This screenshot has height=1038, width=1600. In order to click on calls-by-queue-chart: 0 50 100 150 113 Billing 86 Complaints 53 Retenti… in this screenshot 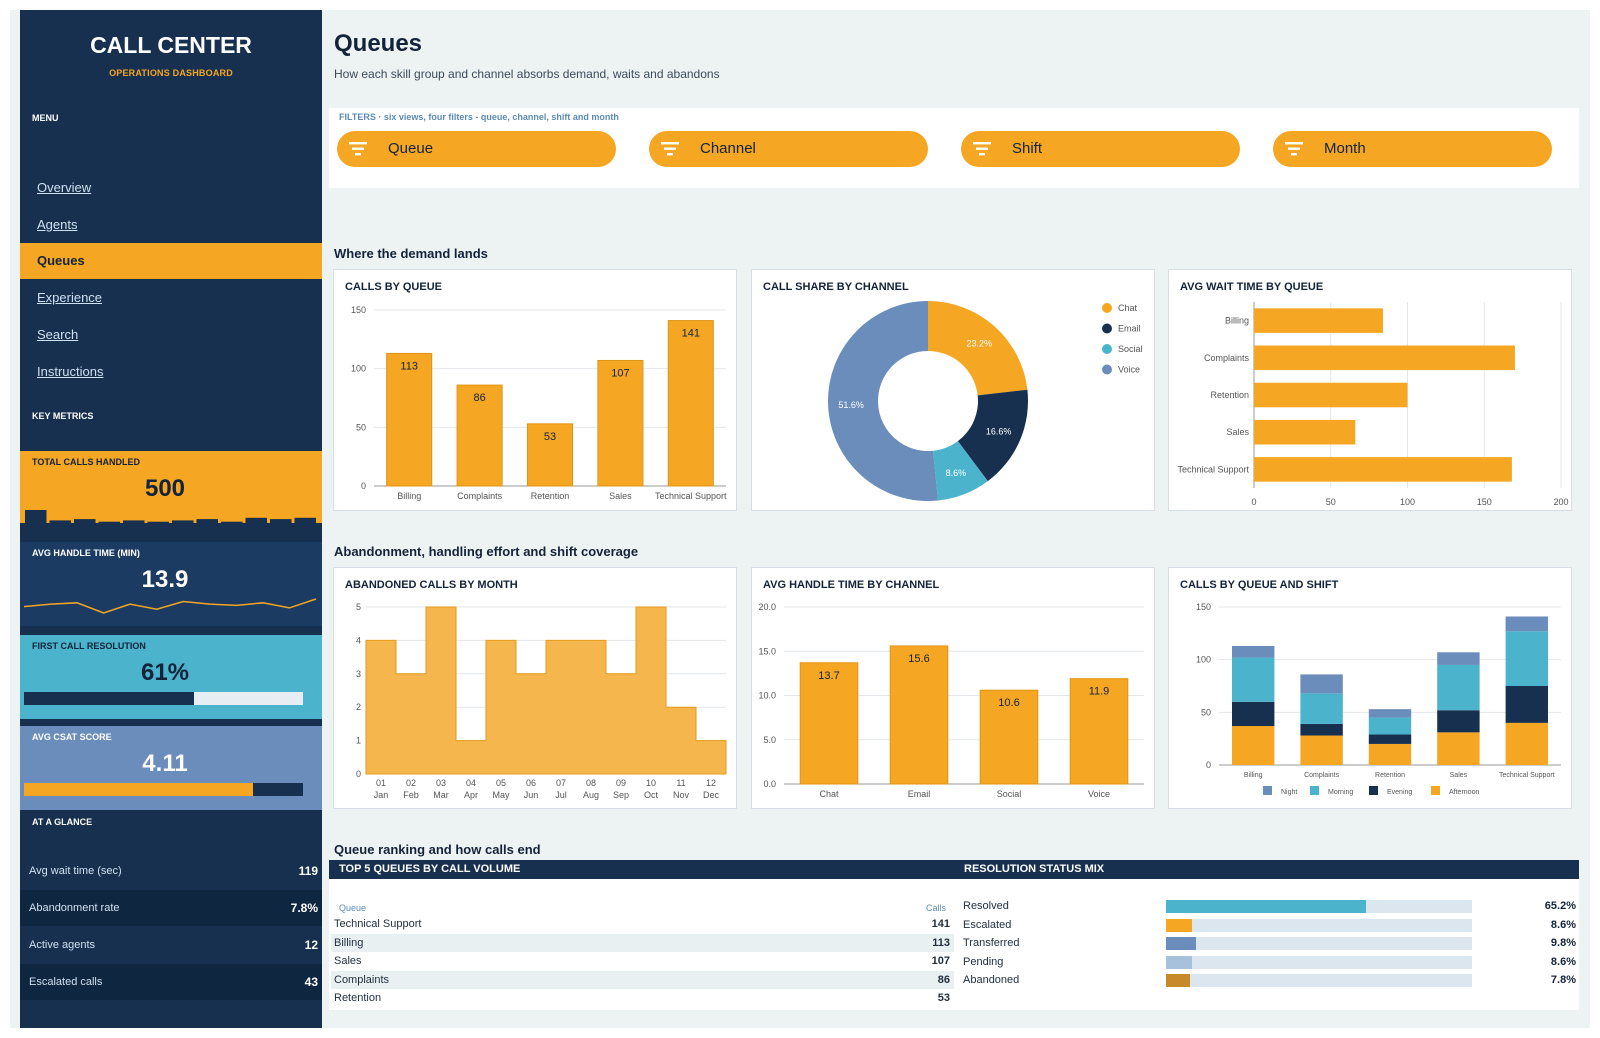, I will do `click(539, 403)`.